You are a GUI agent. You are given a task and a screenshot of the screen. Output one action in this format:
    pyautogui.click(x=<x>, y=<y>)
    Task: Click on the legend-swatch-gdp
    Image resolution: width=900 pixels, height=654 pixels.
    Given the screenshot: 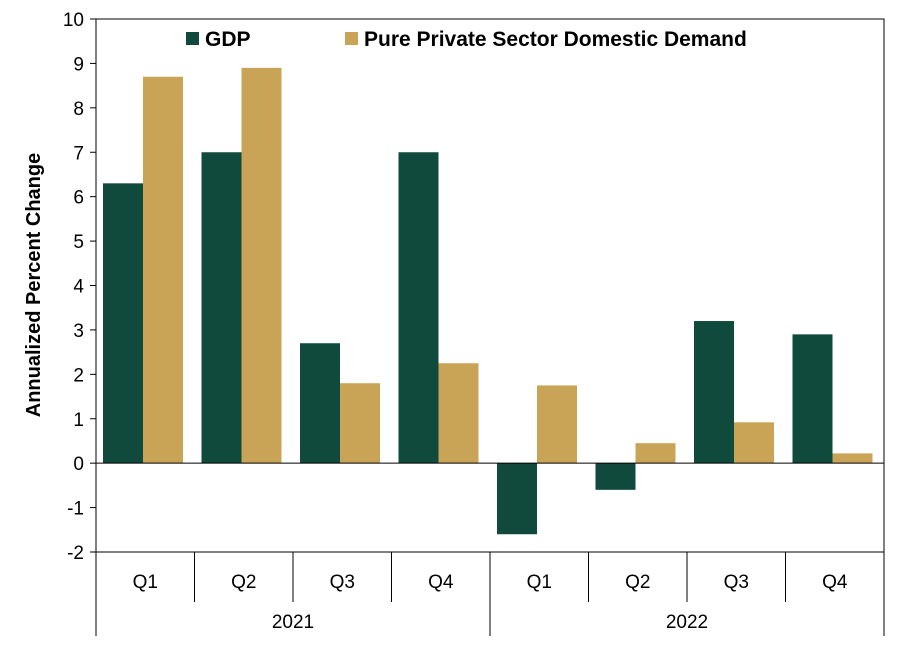 What is the action you would take?
    pyautogui.click(x=192, y=38)
    